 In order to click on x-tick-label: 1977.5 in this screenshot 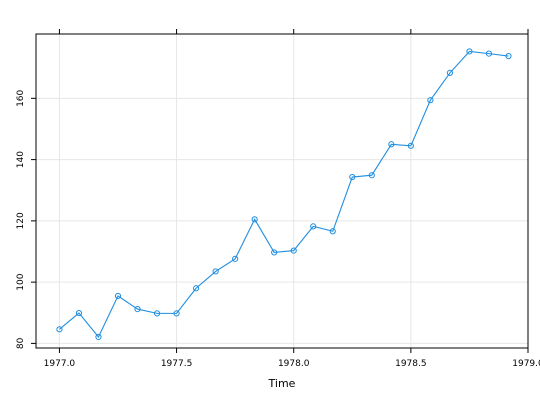, I will do `click(177, 364)`.